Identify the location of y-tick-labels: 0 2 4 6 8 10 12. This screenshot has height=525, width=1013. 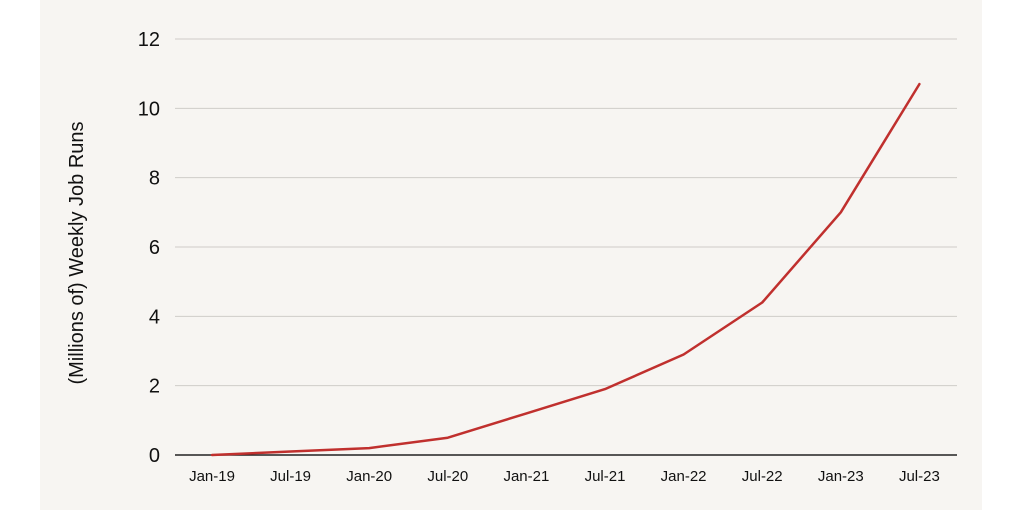
(149, 248).